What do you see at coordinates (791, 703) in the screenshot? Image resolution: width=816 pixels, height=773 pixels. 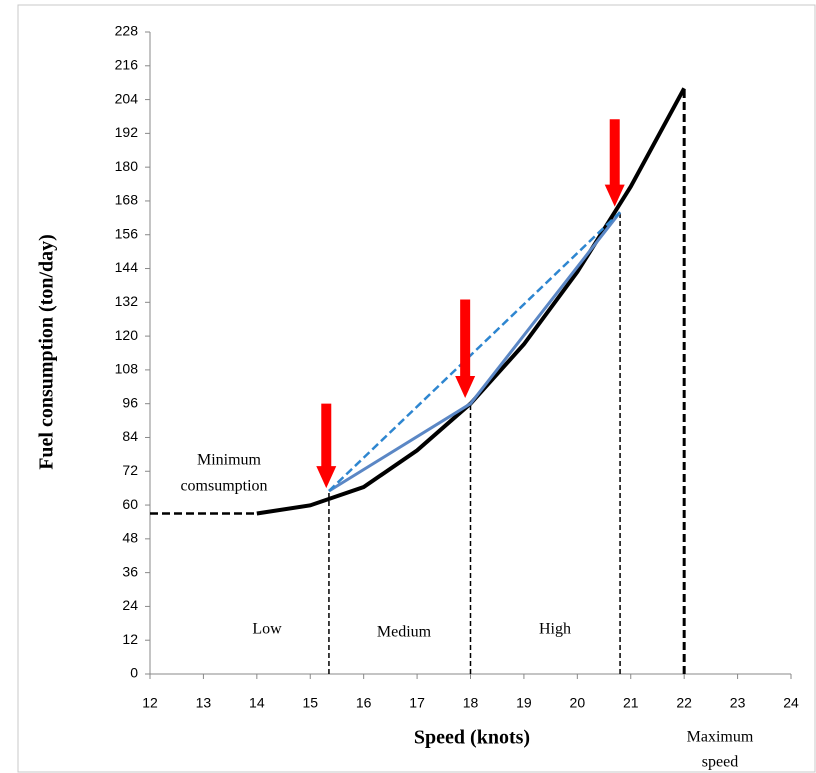 I see `x-tick-label: 24` at bounding box center [791, 703].